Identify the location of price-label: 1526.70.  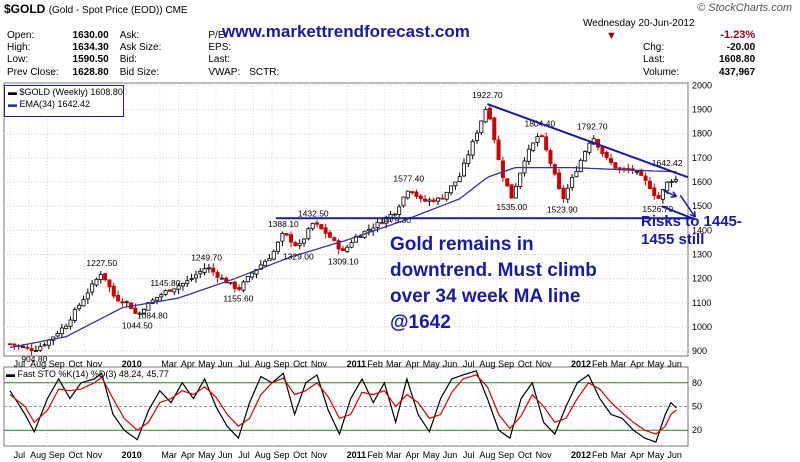
(657, 209).